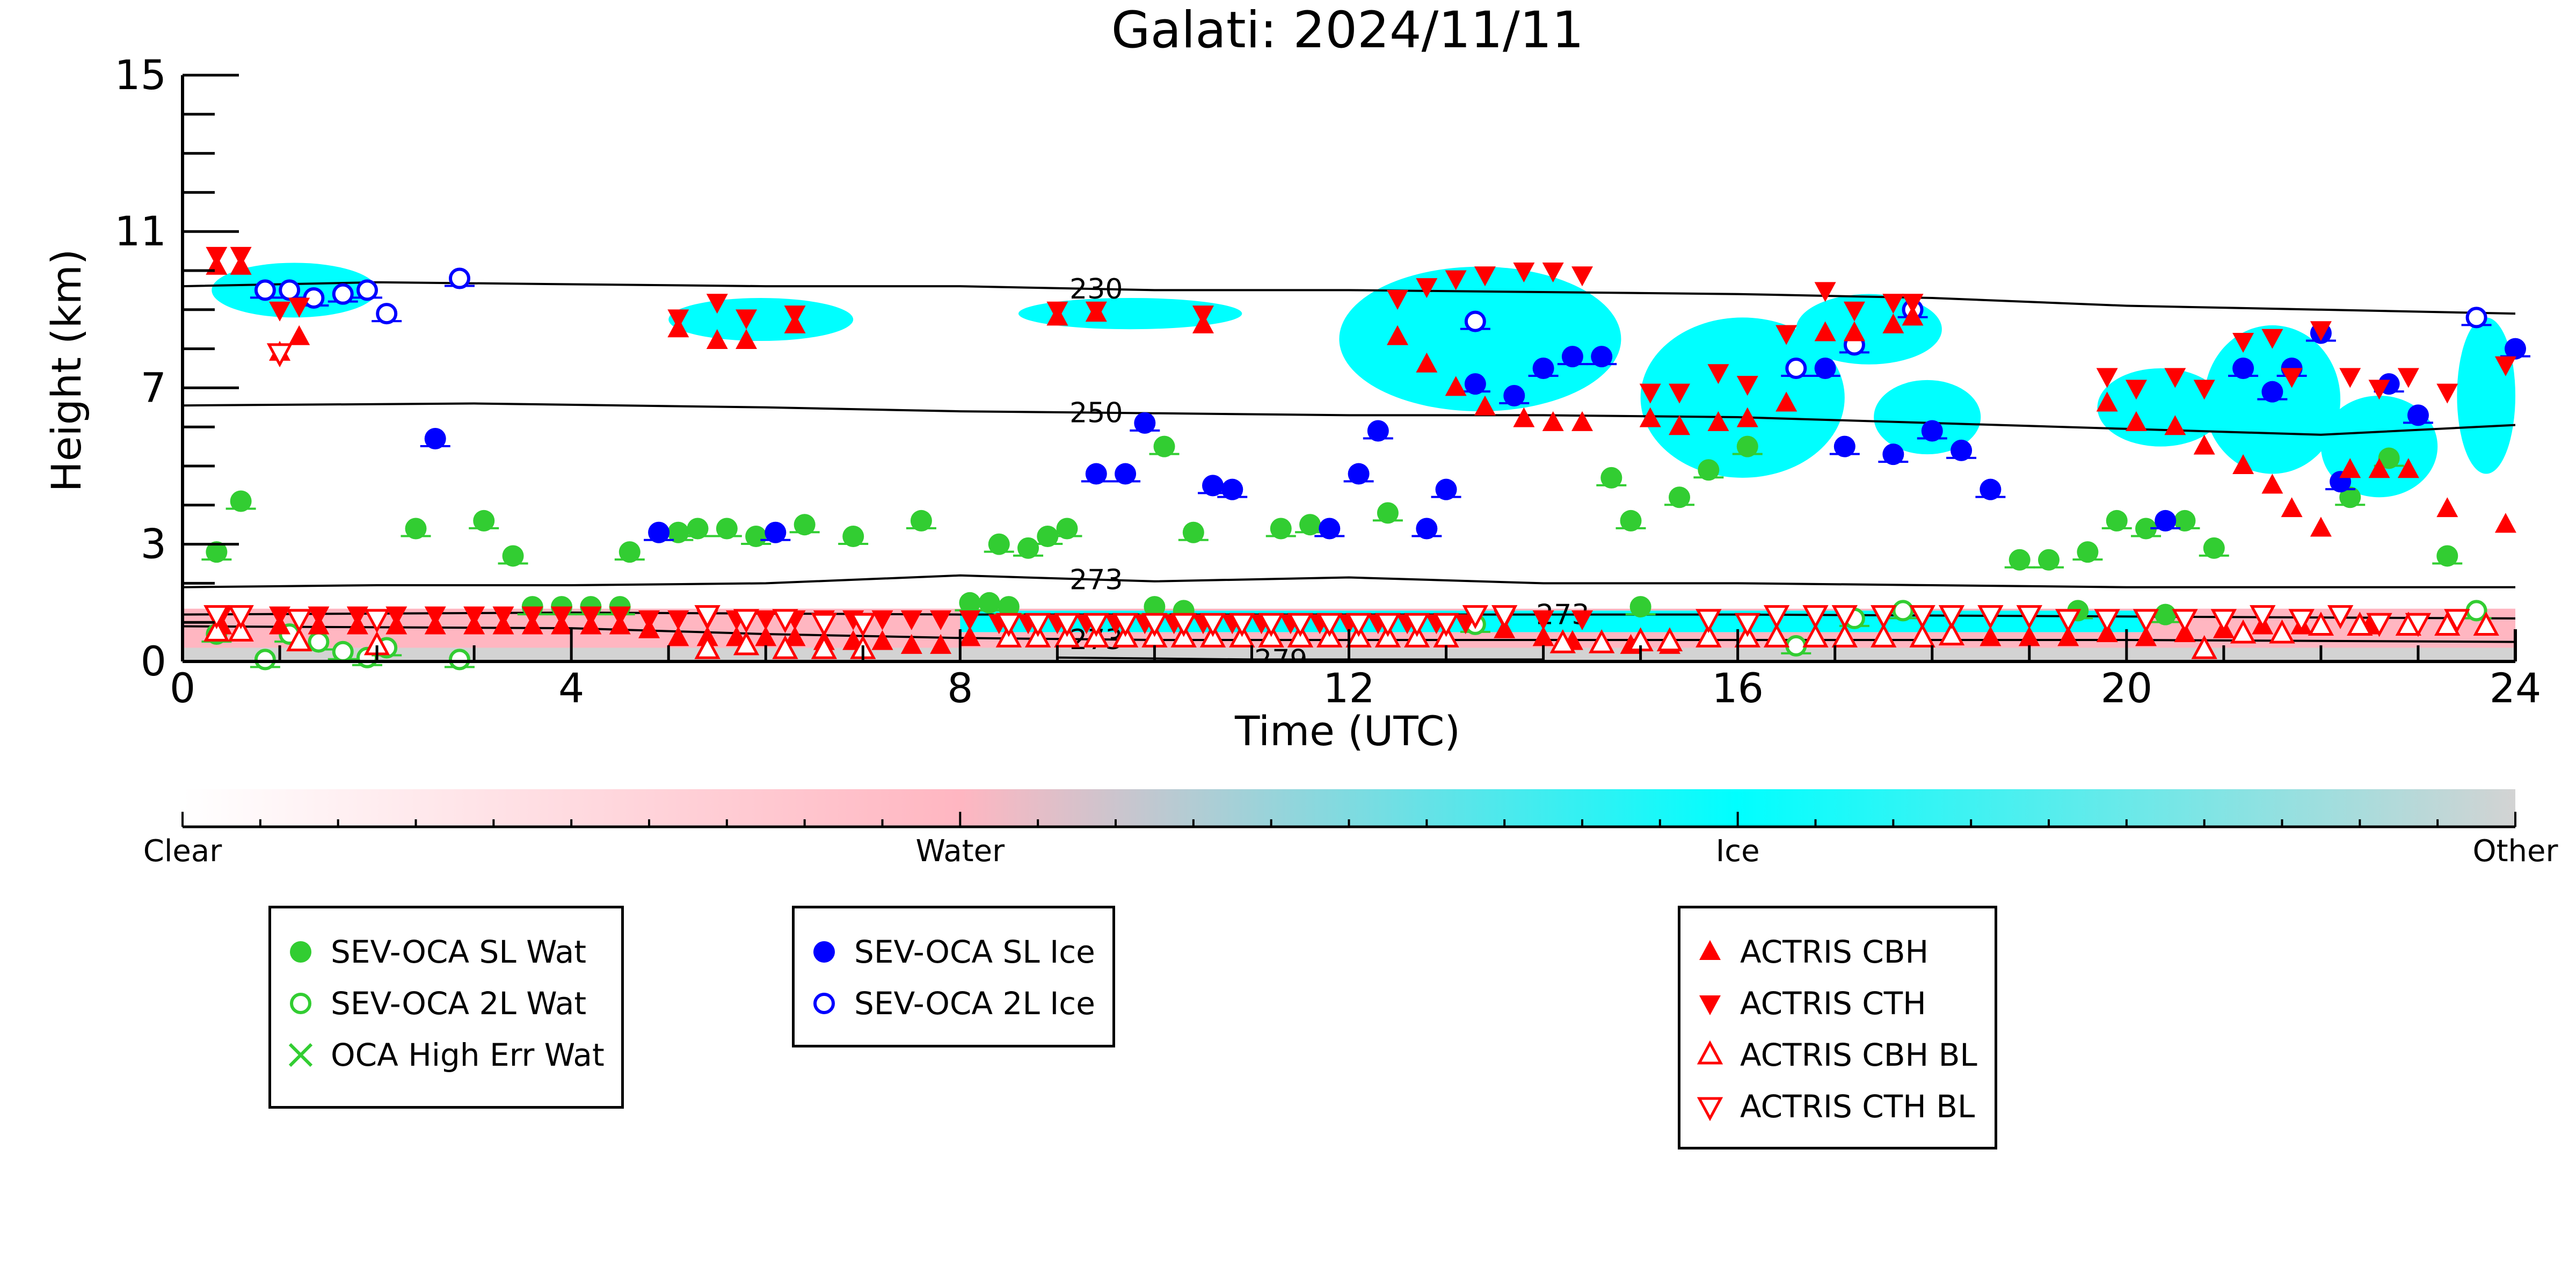 Image resolution: width=2576 pixels, height=1288 pixels. What do you see at coordinates (1096, 580) in the screenshot?
I see `contour-label: 273` at bounding box center [1096, 580].